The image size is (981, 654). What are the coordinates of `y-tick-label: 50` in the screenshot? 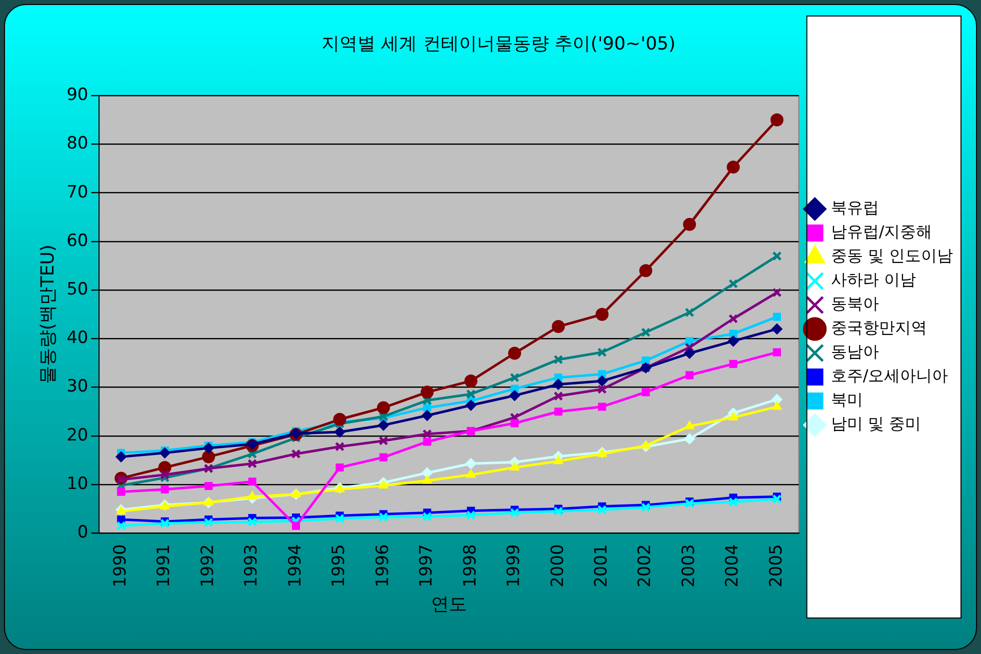 It's located at (77, 289).